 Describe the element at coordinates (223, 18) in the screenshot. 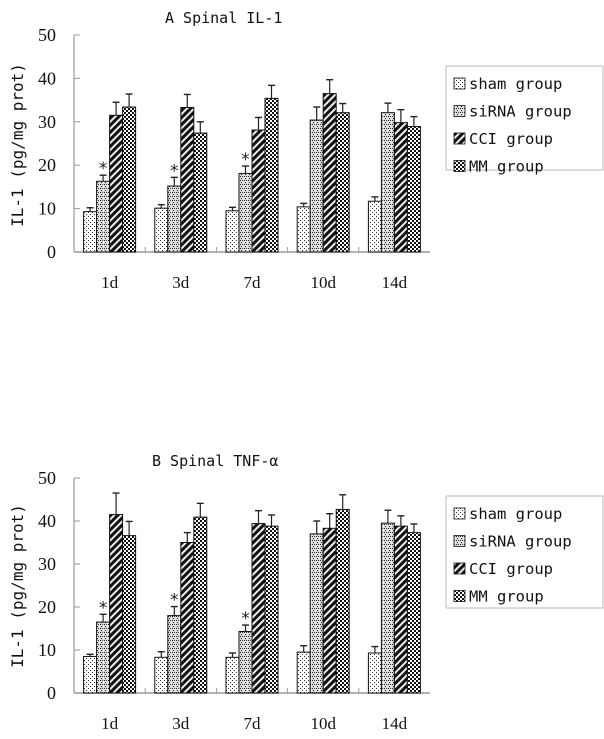

I see `chart-title: A Spinal IL-1` at that location.